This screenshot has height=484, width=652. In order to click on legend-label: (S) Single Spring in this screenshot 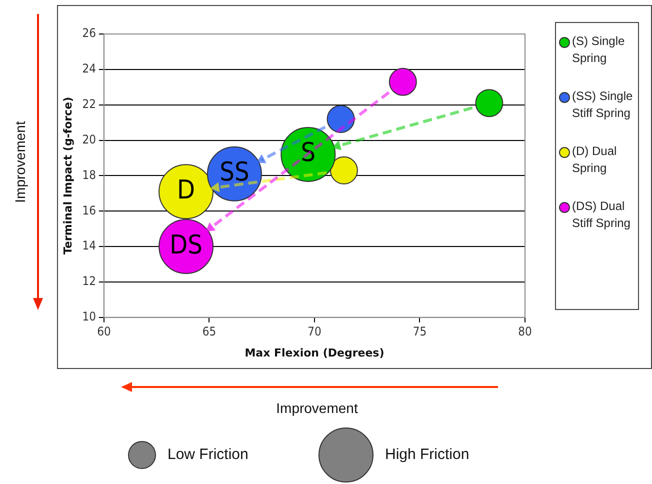, I will do `click(599, 50)`.